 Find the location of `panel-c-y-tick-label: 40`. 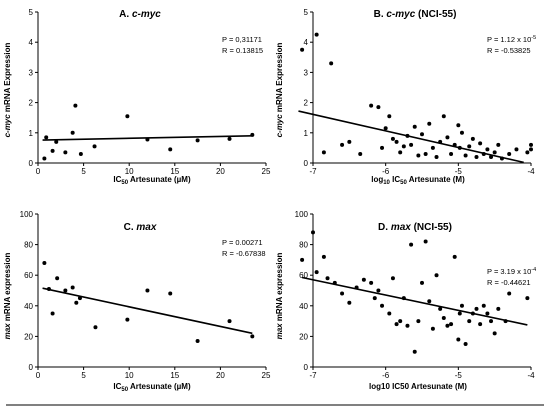

panel-c-y-tick-label: 40 is located at coordinates (28, 306).